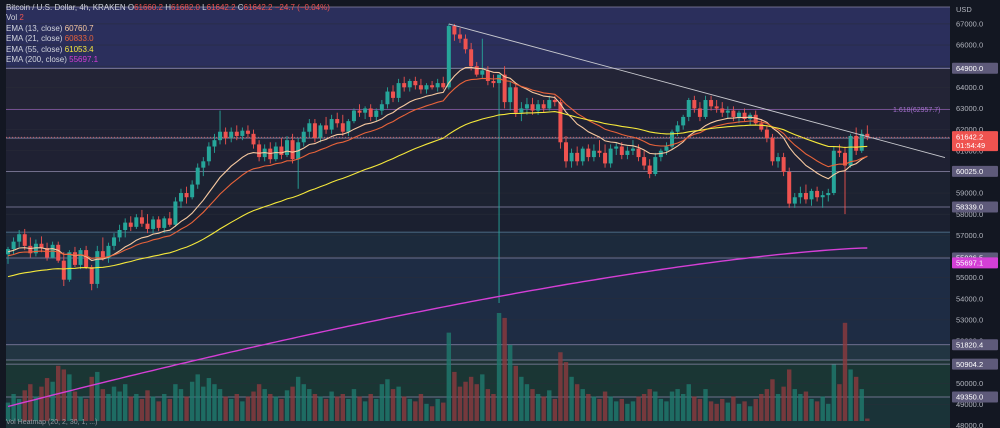 The height and width of the screenshot is (428, 1000). Describe the element at coordinates (168, 18) in the screenshot. I see `indicator-vol: Vol 2` at that location.